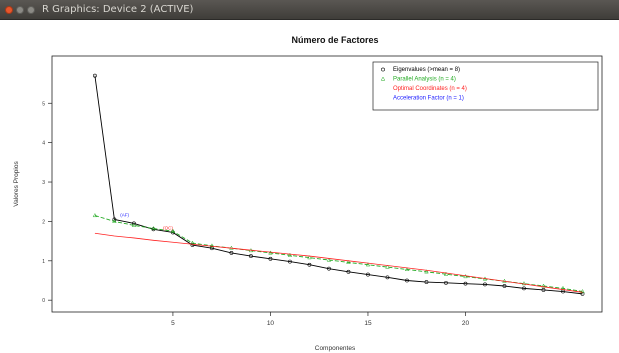 This screenshot has height=353, width=619. What do you see at coordinates (335, 348) in the screenshot?
I see `x-axis-label: Componentes` at bounding box center [335, 348].